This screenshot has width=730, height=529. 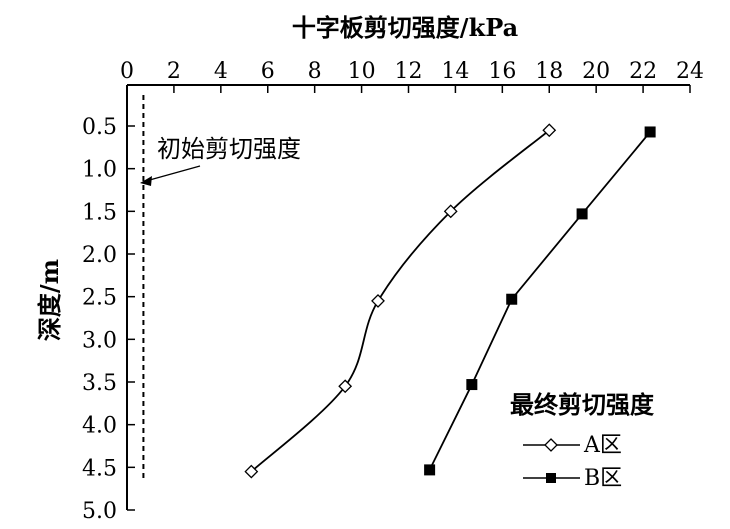 What do you see at coordinates (603, 478) in the screenshot?
I see `legend-label-b: B区` at bounding box center [603, 478].